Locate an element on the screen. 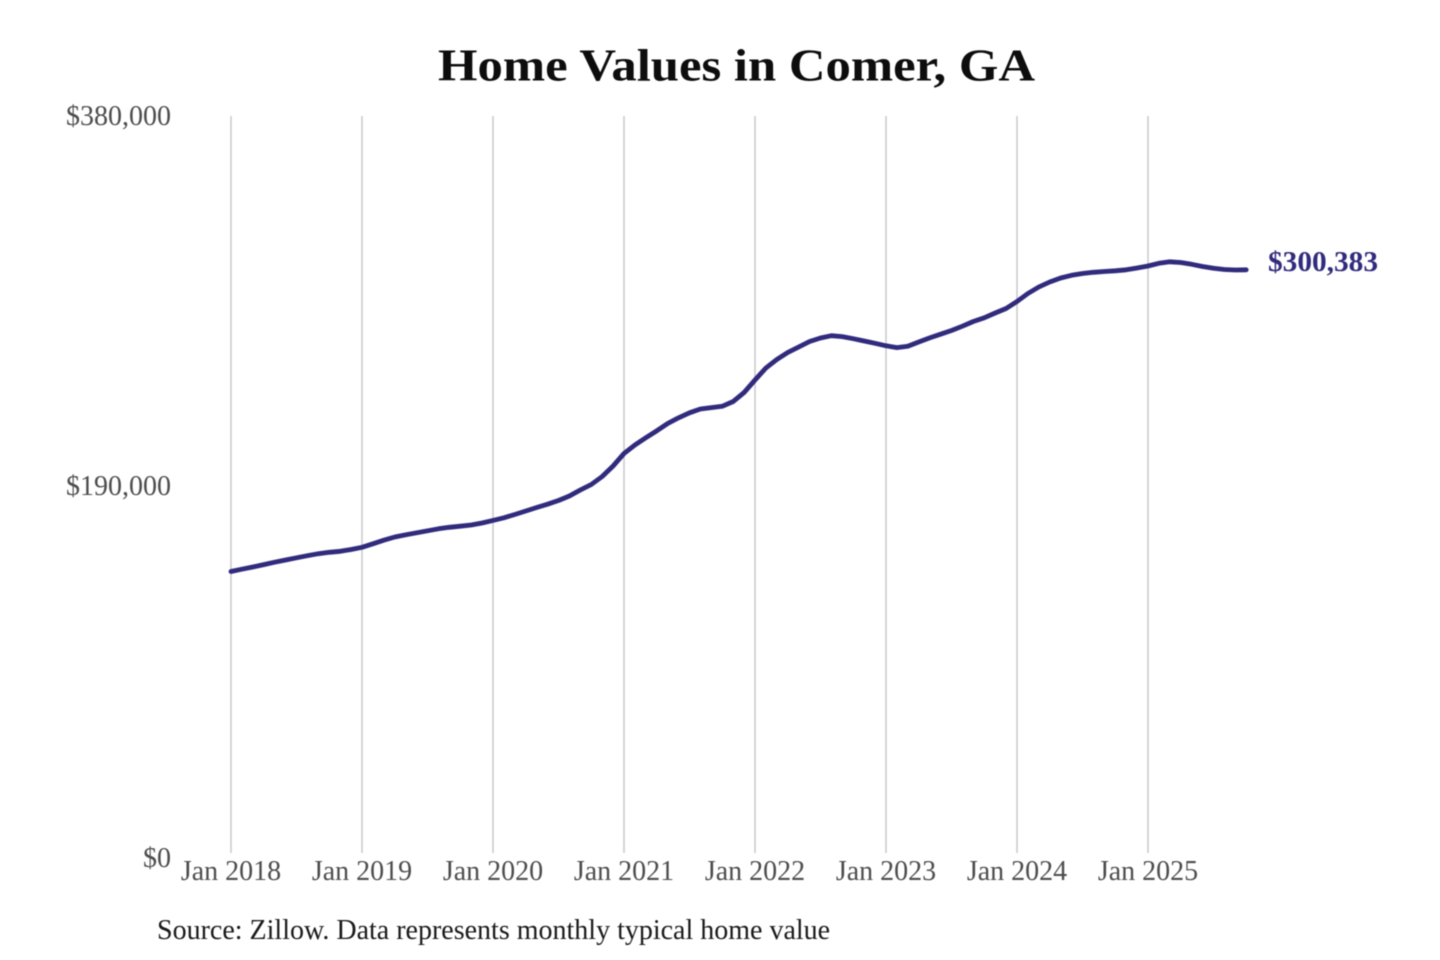 This screenshot has height=960, width=1440. svg-text: Jan 2019 is located at coordinates (362, 871).